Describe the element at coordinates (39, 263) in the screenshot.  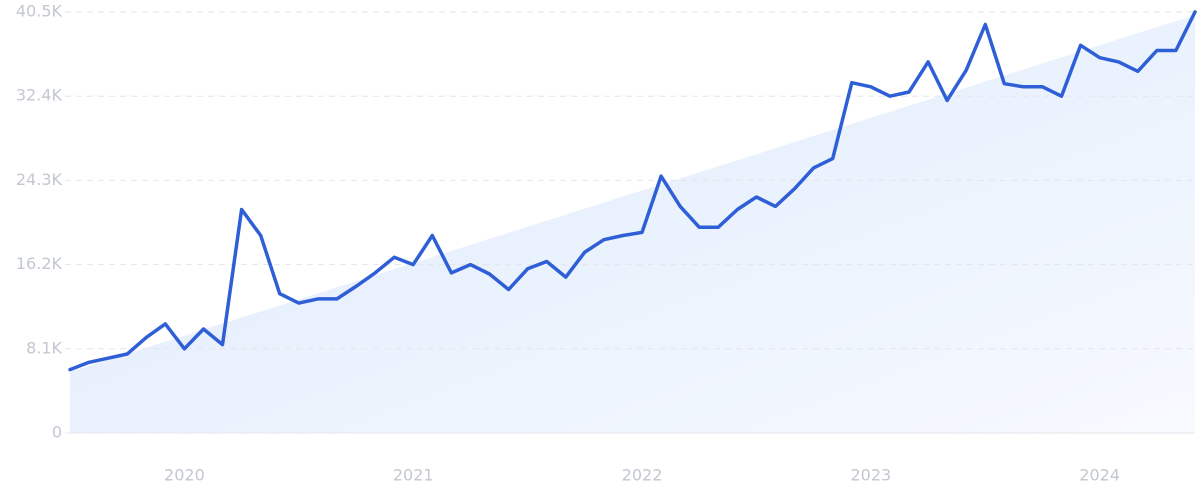
I see `y-tick-label: 16.2K` at that location.